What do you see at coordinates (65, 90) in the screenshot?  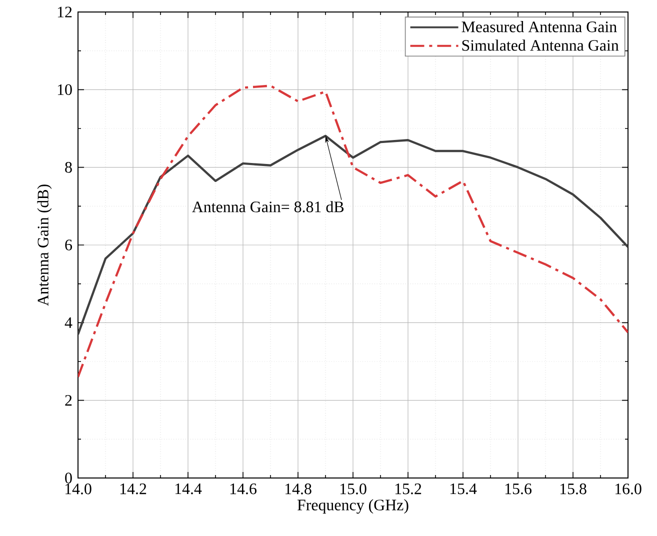 I see `y-tick-label: 10` at bounding box center [65, 90].